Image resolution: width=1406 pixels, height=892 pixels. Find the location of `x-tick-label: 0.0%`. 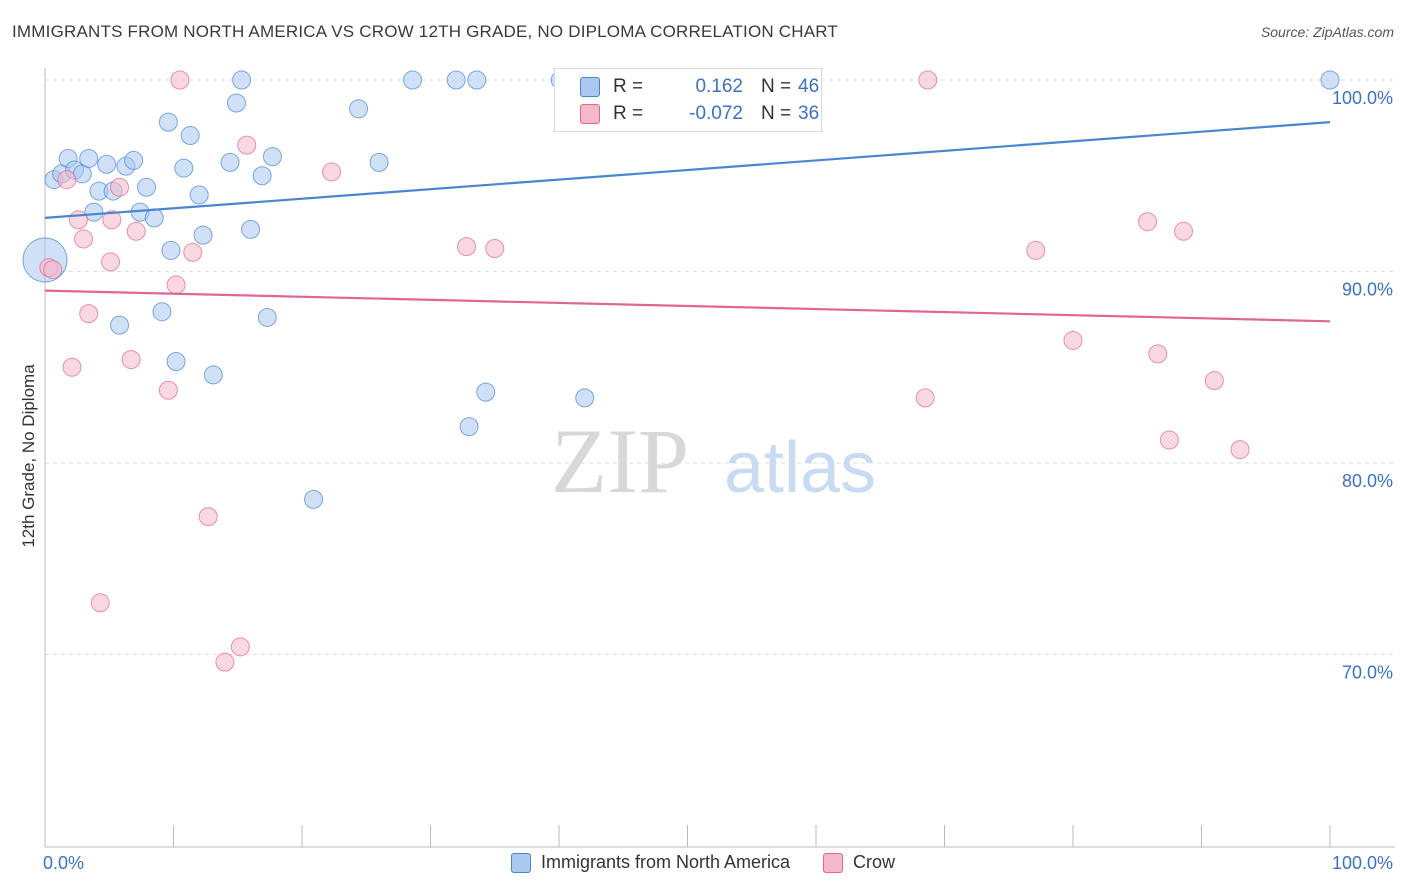

x-tick-label: 0.0% is located at coordinates (63, 863).